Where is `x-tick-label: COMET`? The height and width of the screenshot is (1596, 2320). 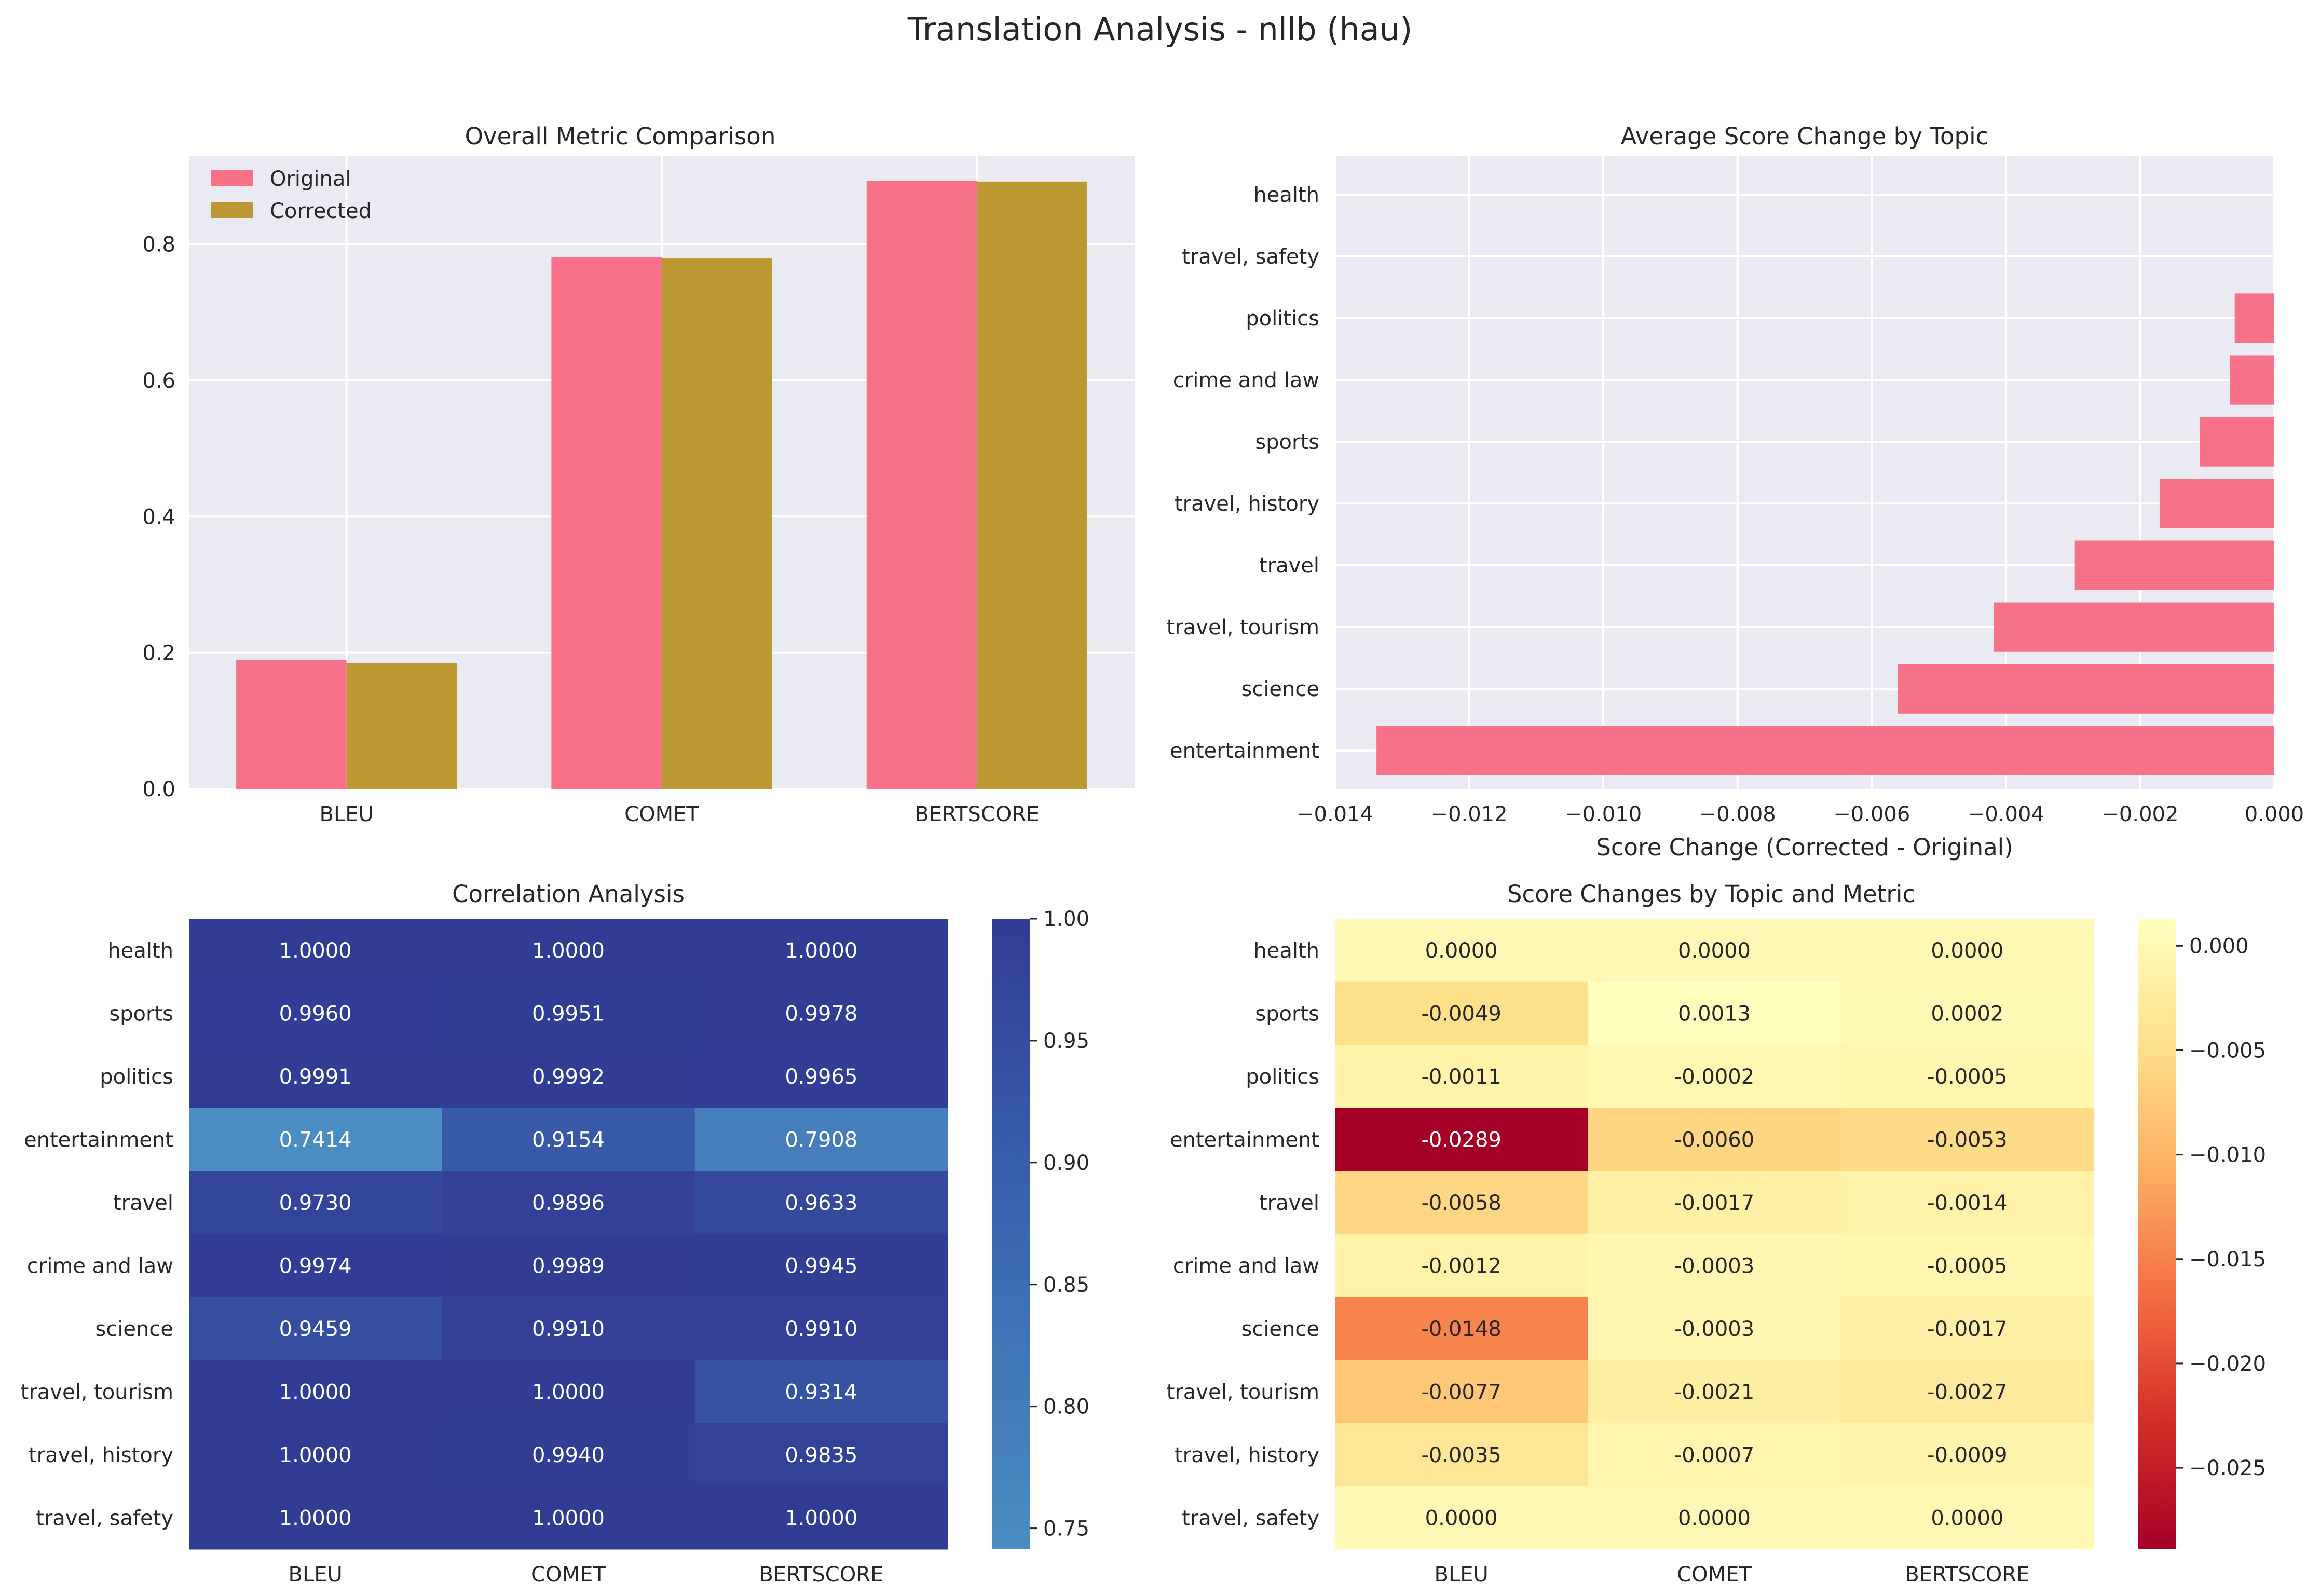
x-tick-label: COMET is located at coordinates (661, 814).